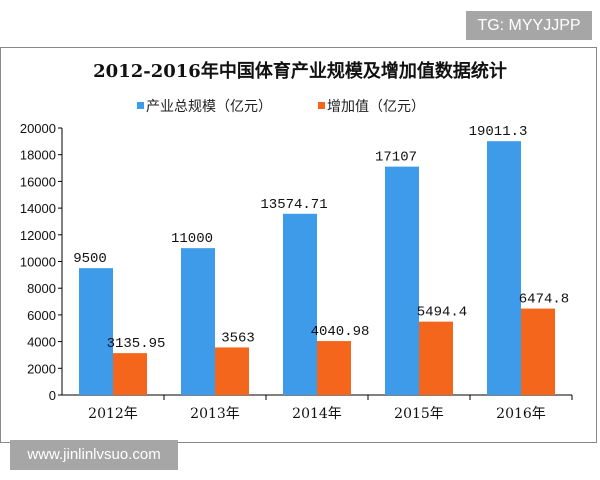  I want to click on y-tick-label: 8000, so click(41, 288).